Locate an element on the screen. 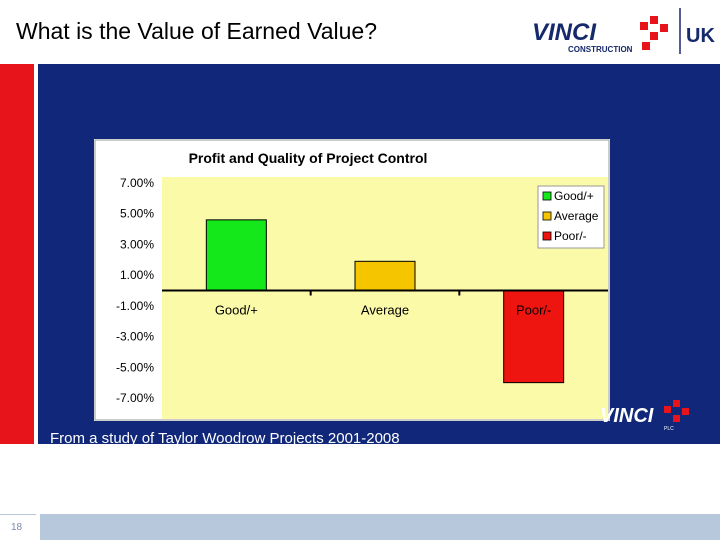 The width and height of the screenshot is (720, 541). vinci-logo: VINCI CONSTRUCTION UK is located at coordinates (623, 31).